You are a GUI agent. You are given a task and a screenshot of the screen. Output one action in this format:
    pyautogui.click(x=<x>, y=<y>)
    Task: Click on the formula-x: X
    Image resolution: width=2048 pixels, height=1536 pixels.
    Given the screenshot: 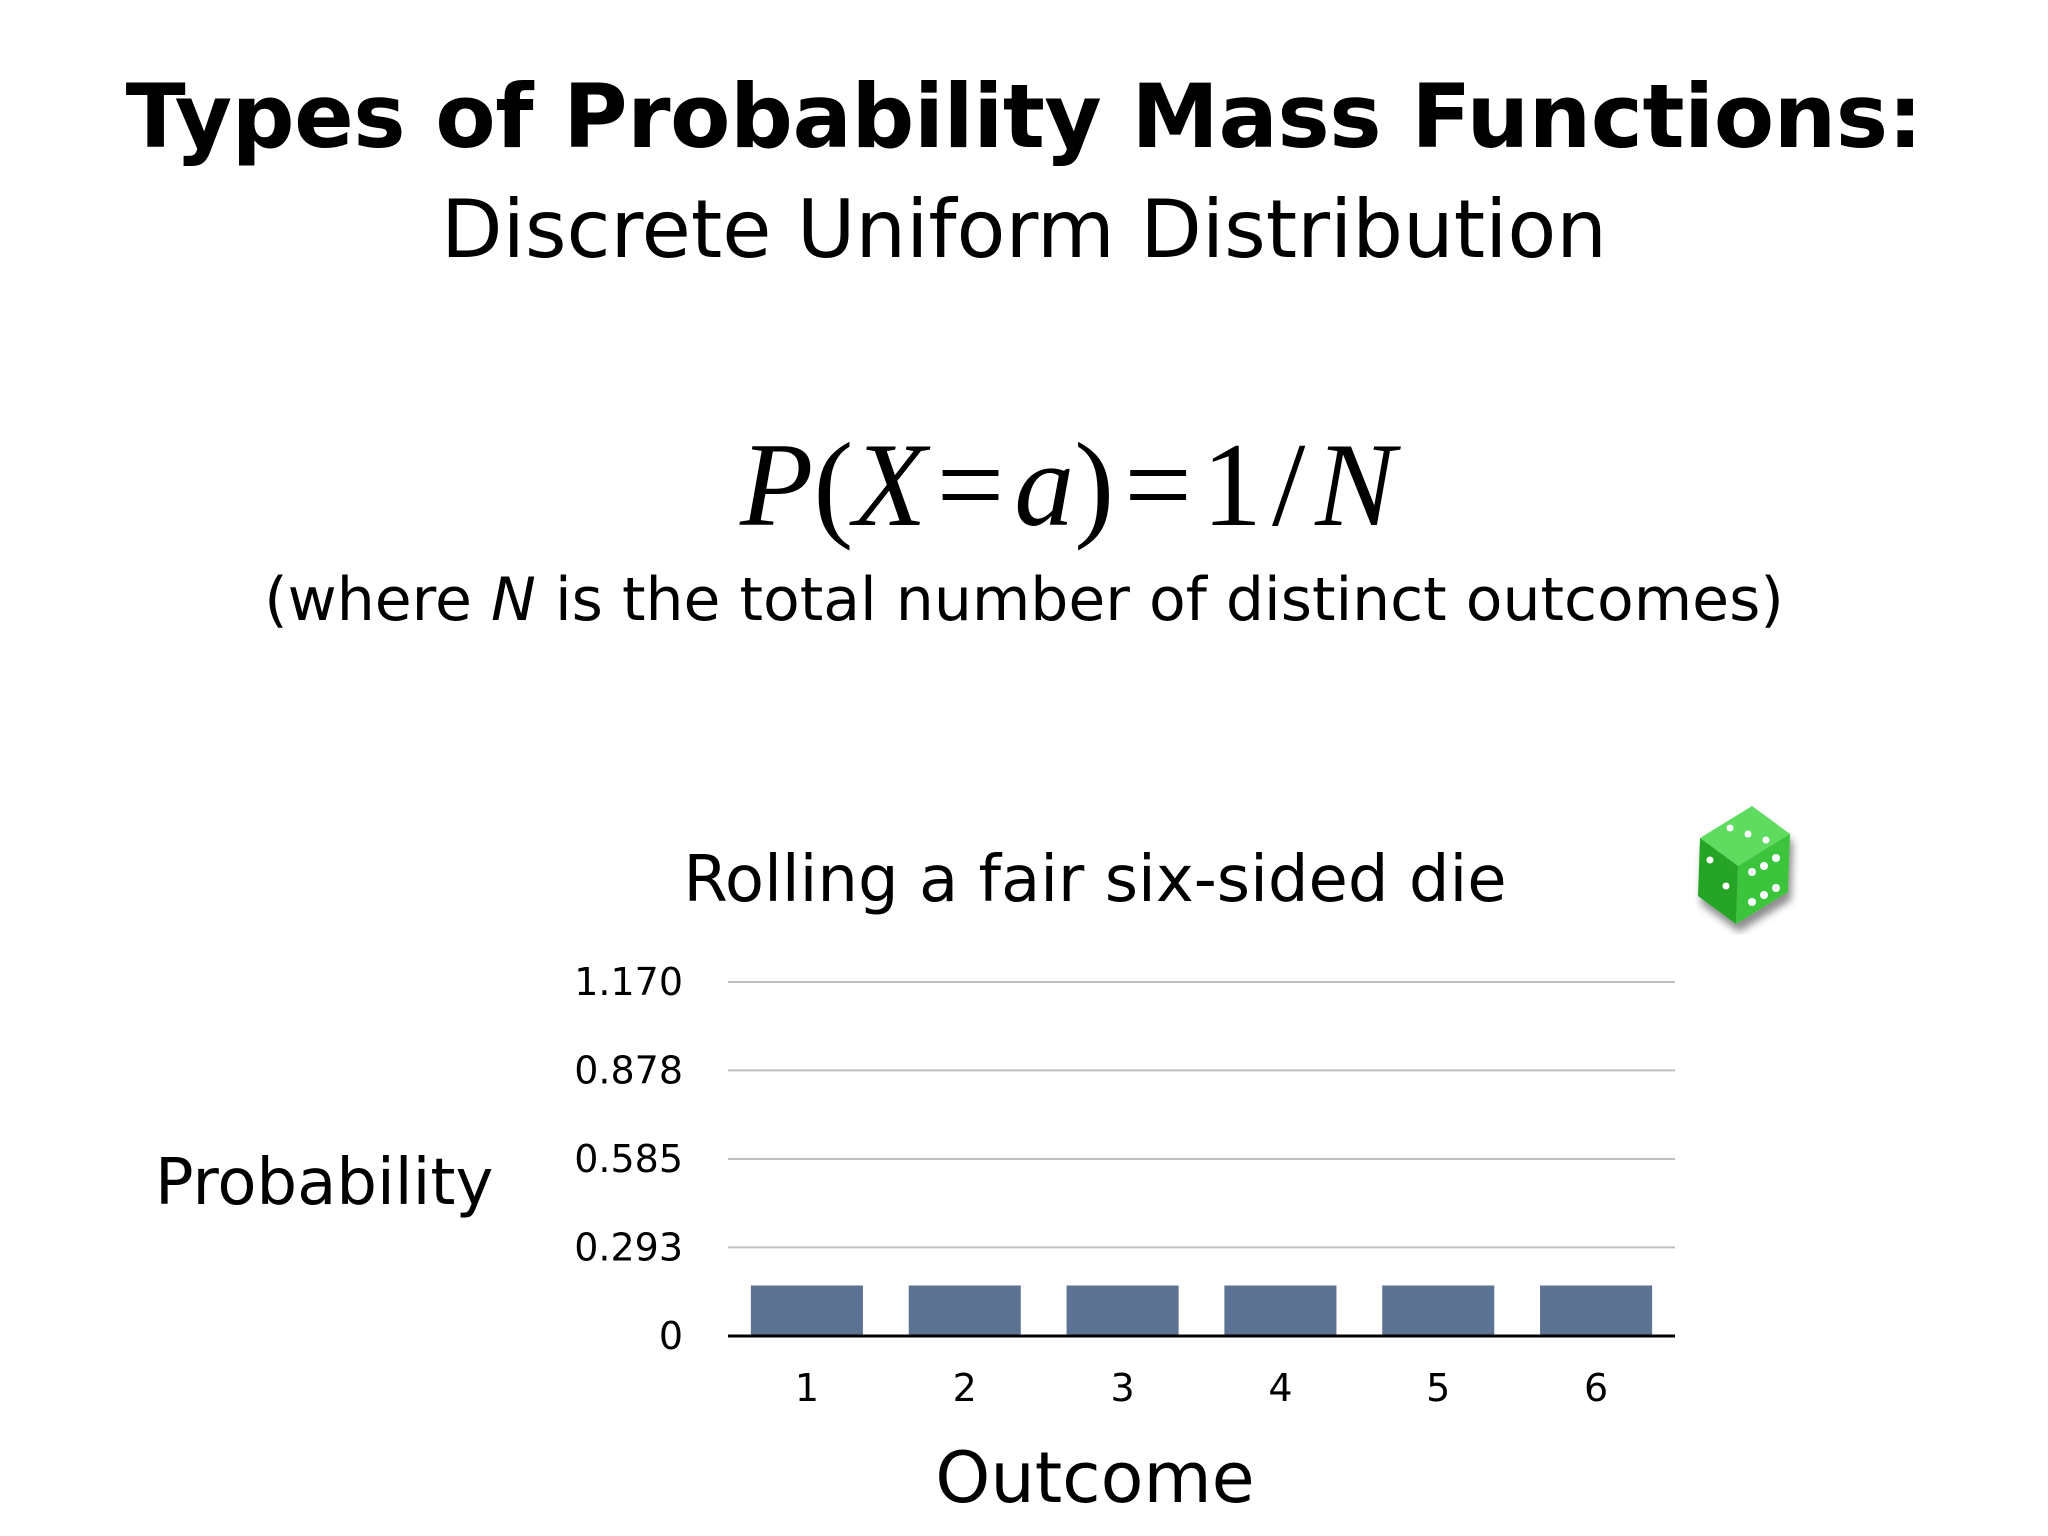 What is the action you would take?
    pyautogui.click(x=890, y=484)
    